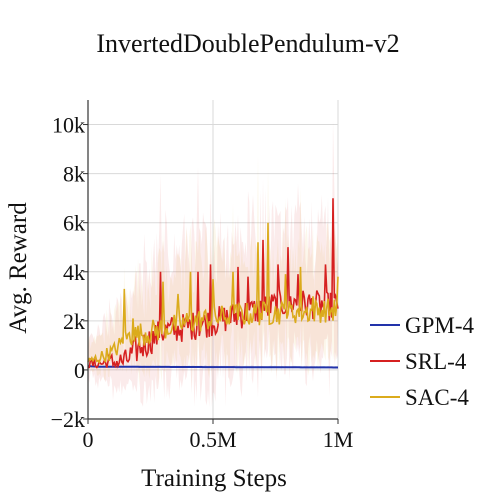 Image resolution: width=500 pixels, height=500 pixels. What do you see at coordinates (74, 272) in the screenshot?
I see `y-tick-label: 4k` at bounding box center [74, 272].